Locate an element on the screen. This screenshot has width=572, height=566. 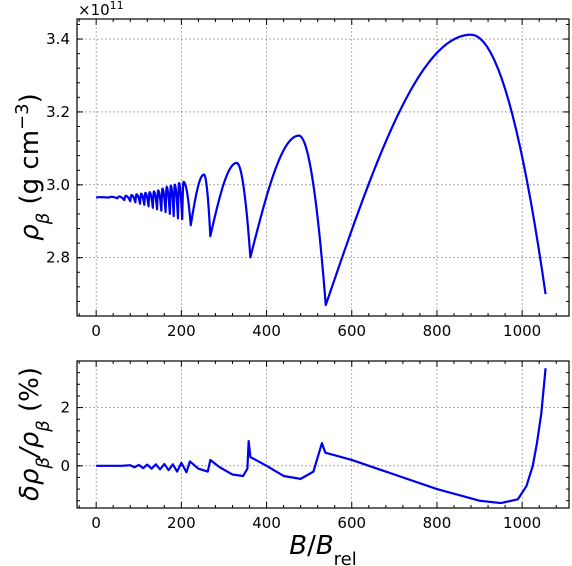
bottom-y-axis-label: δρβ/ρβ (%) is located at coordinates (34, 434).